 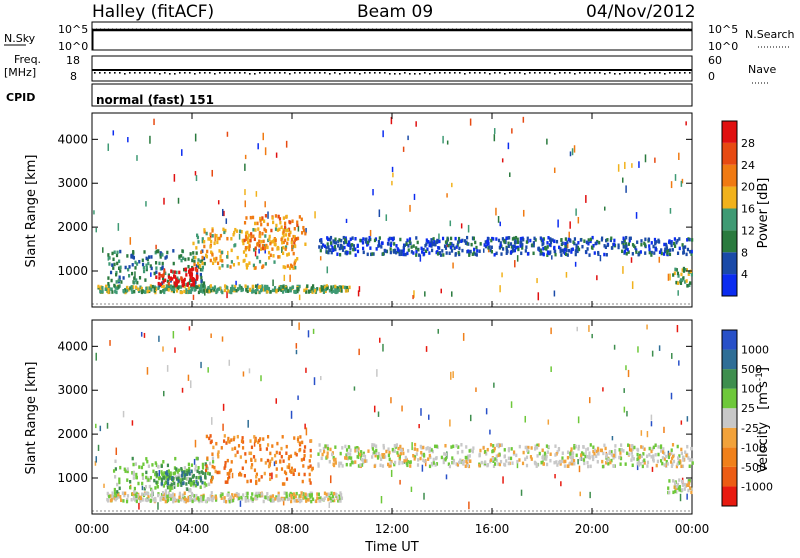 I want to click on y-tick-label: 3000, so click(x=72, y=390).